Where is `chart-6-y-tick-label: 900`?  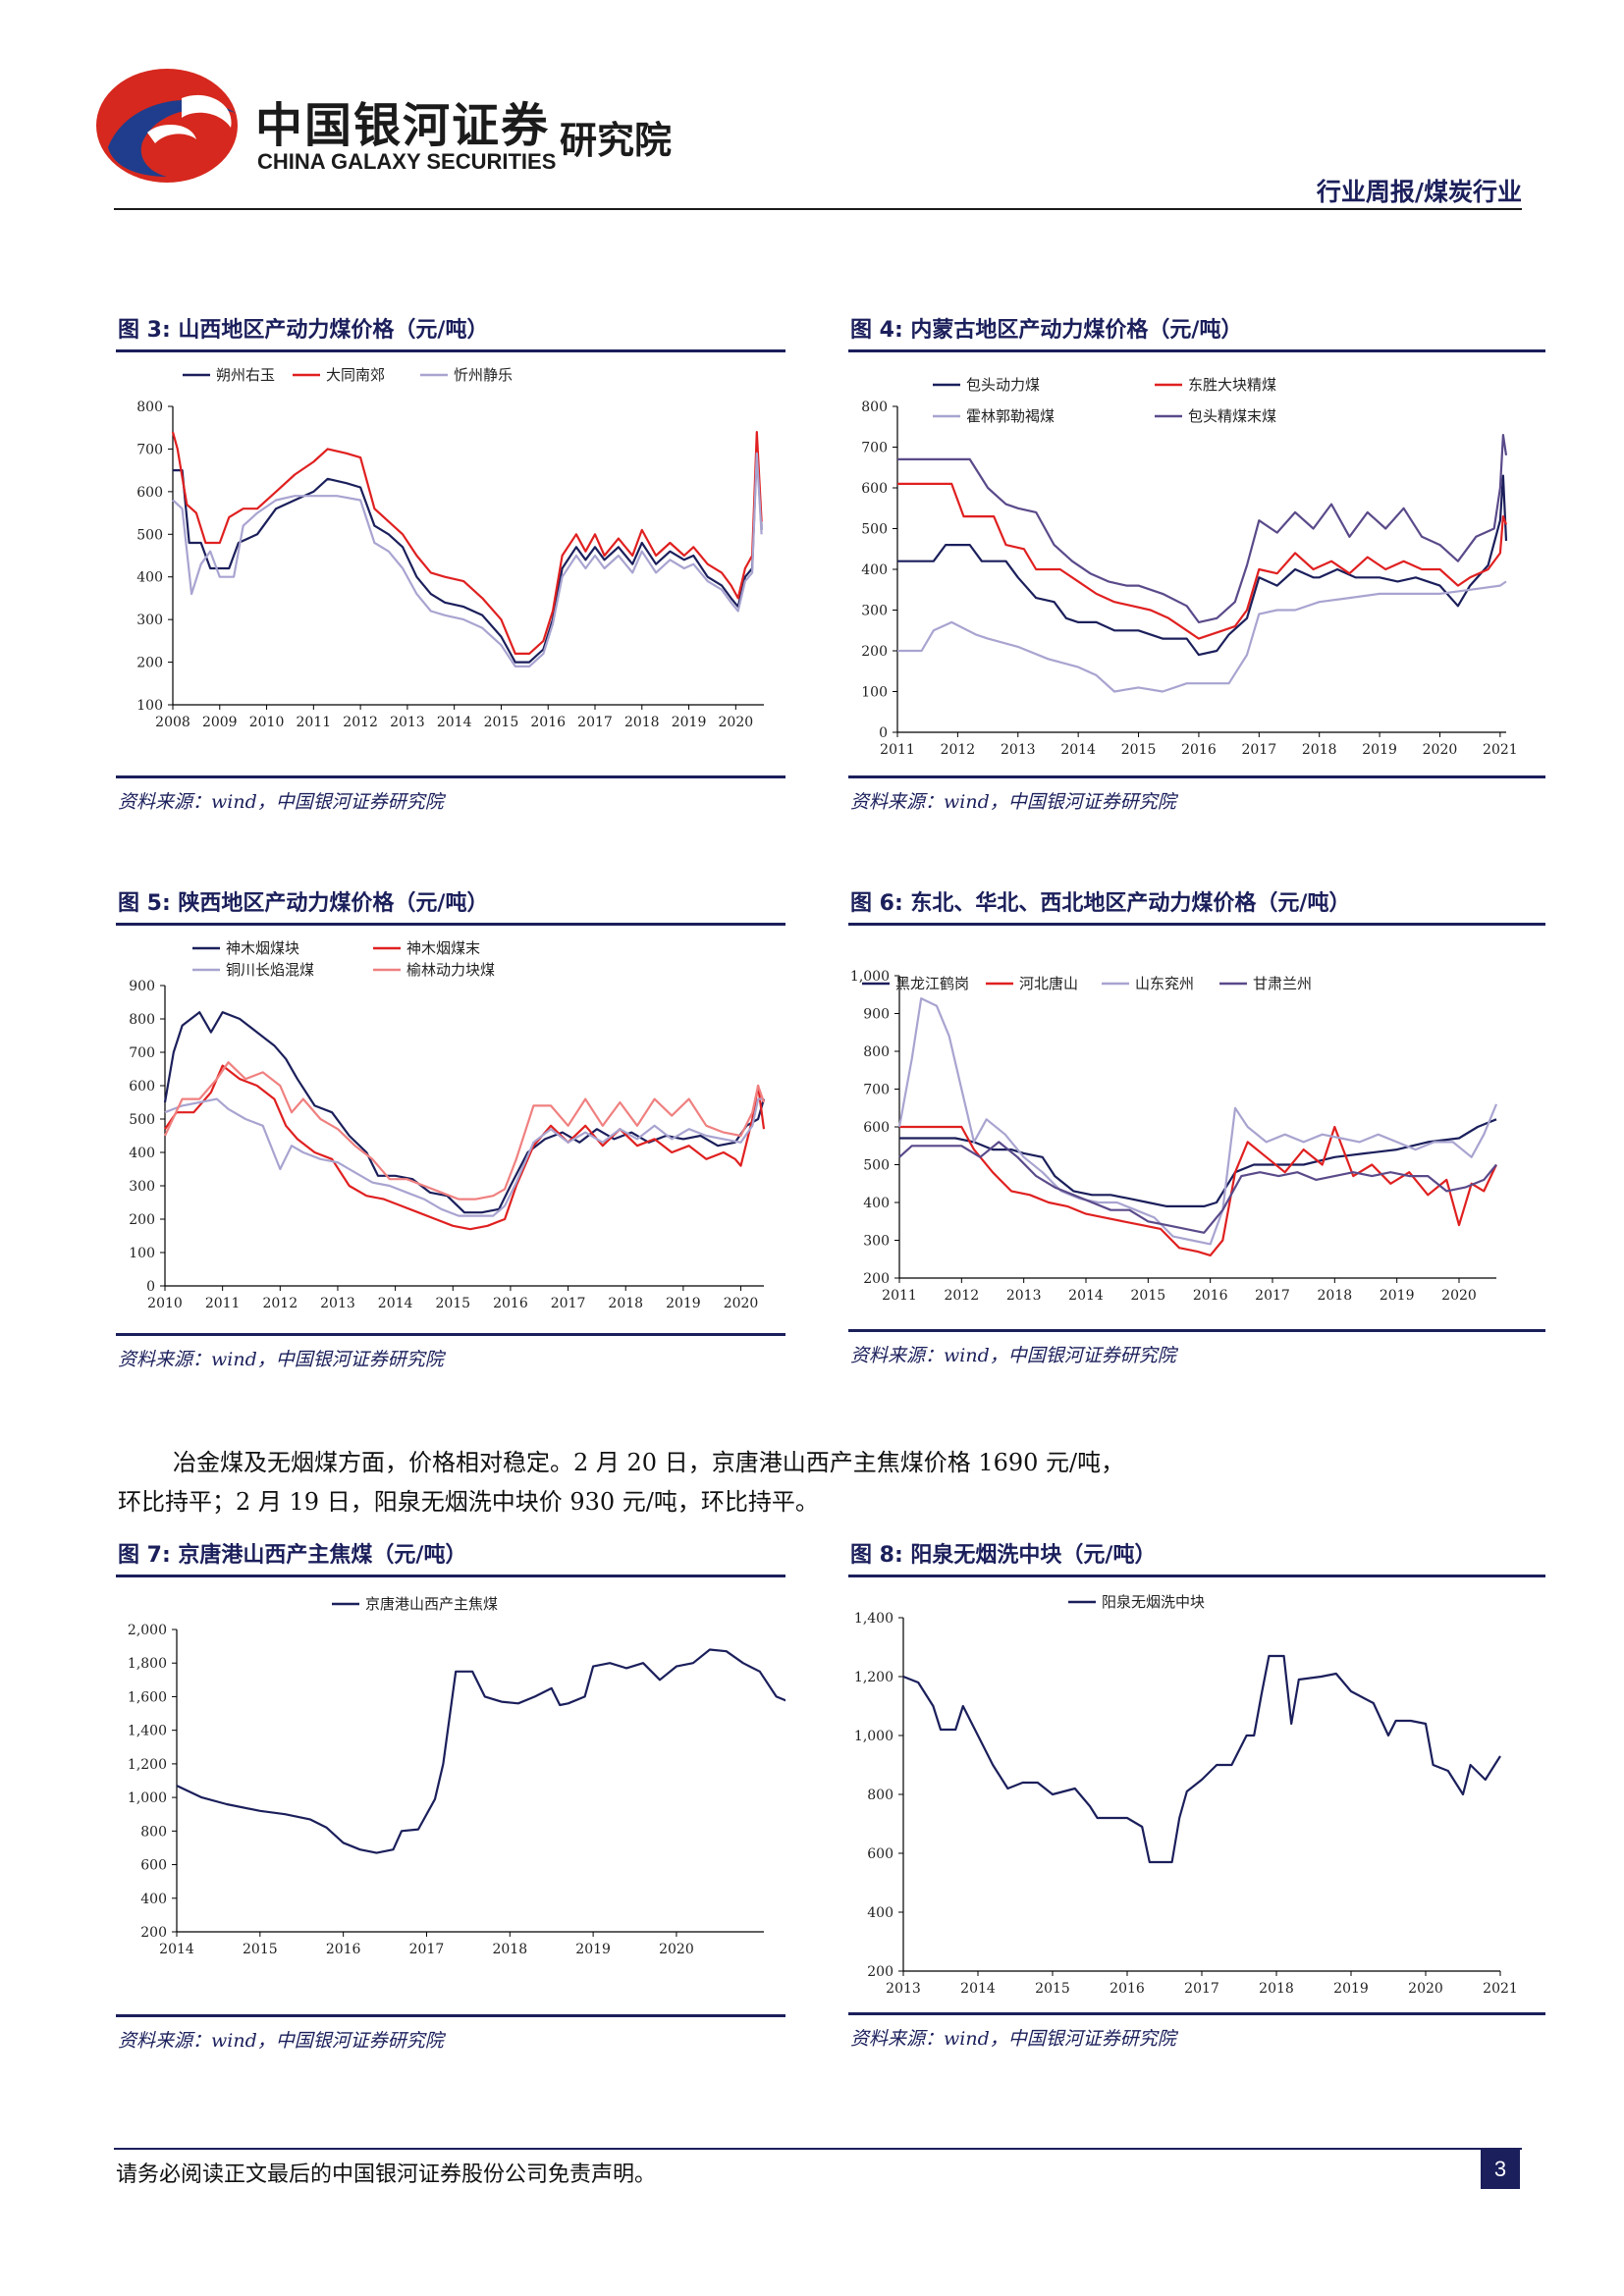
chart-6-y-tick-label: 900 is located at coordinates (876, 1015).